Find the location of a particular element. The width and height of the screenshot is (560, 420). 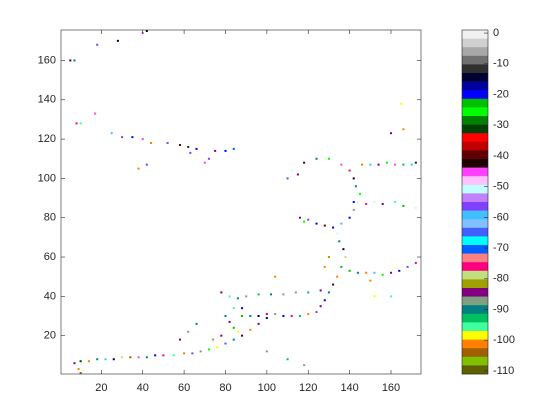

colorbar-box is located at coordinates (475, 202).